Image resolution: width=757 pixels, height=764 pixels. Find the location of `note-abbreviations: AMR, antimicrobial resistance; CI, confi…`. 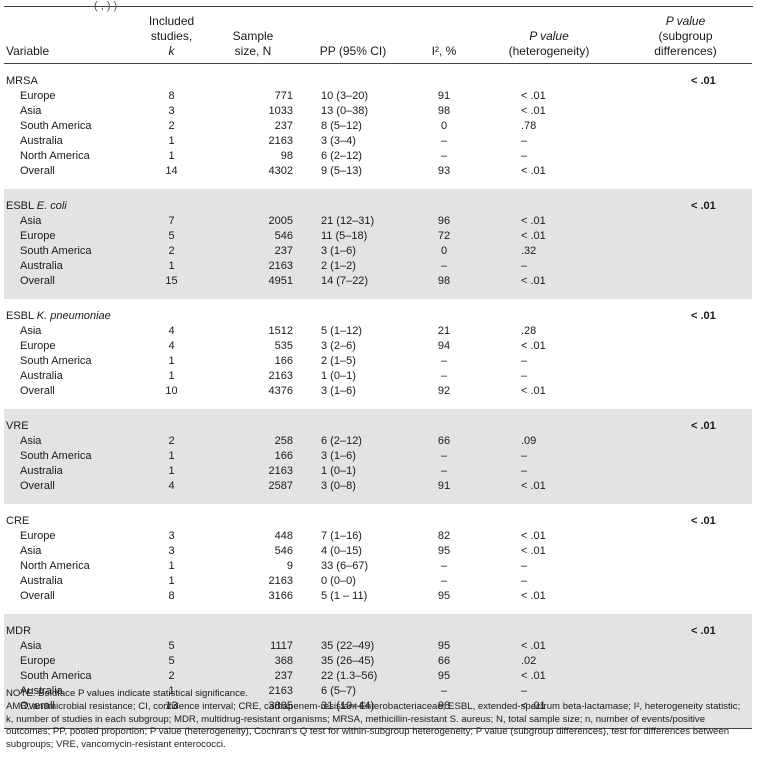

note-abbreviations: AMR, antimicrobial resistance; CI, confi… is located at coordinates (373, 725).